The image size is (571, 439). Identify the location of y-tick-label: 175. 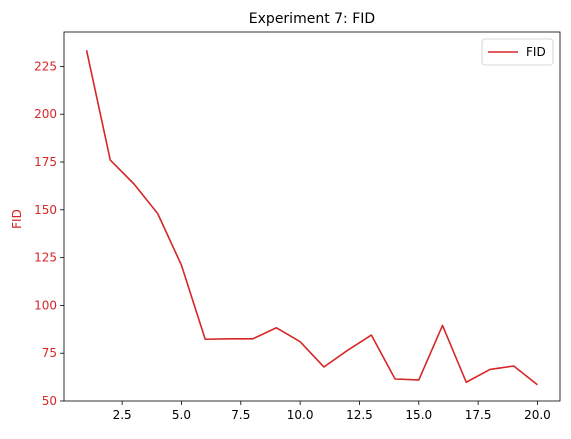
(45, 162).